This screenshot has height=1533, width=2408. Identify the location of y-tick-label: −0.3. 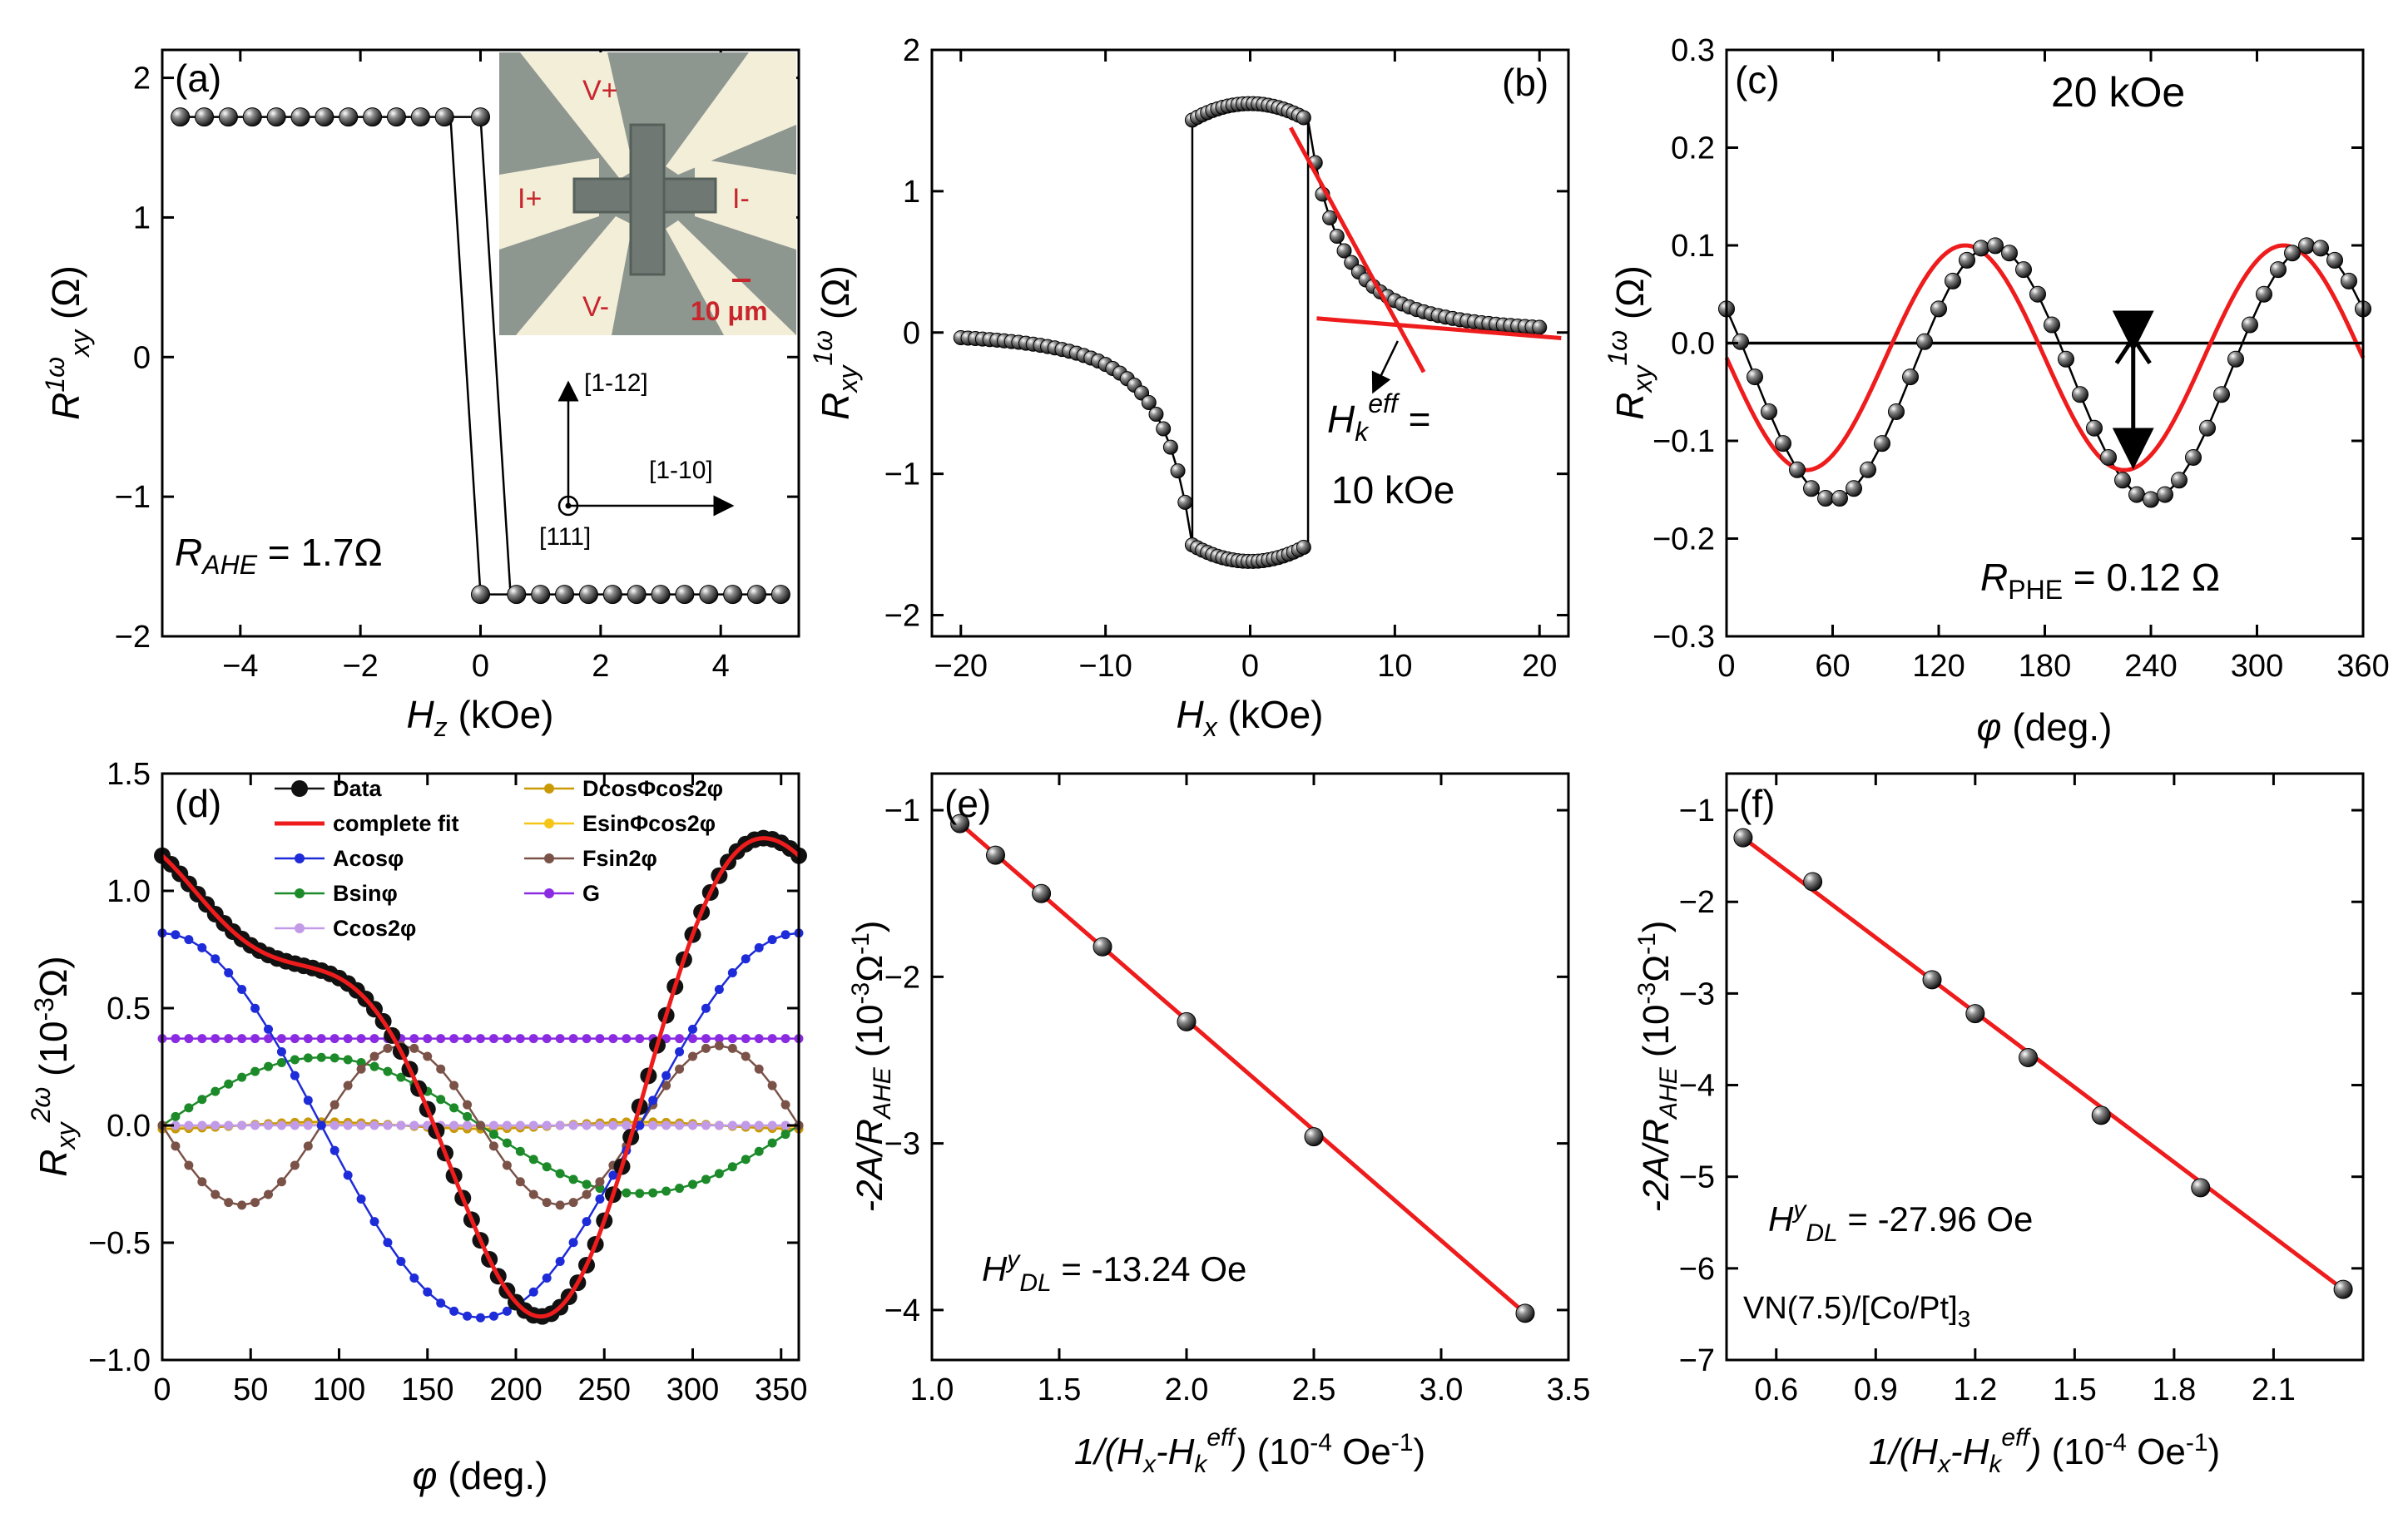
(1684, 638).